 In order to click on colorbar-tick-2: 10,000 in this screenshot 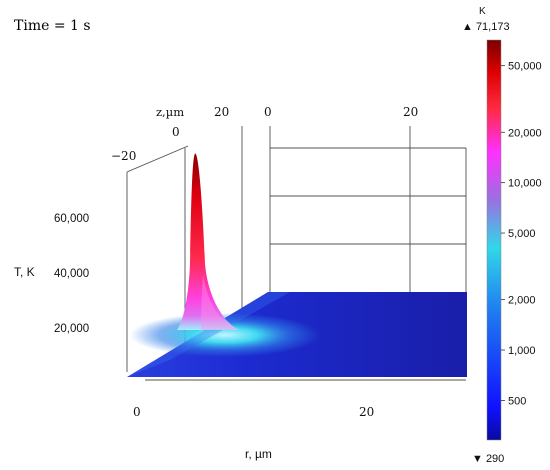, I will do `click(525, 184)`.